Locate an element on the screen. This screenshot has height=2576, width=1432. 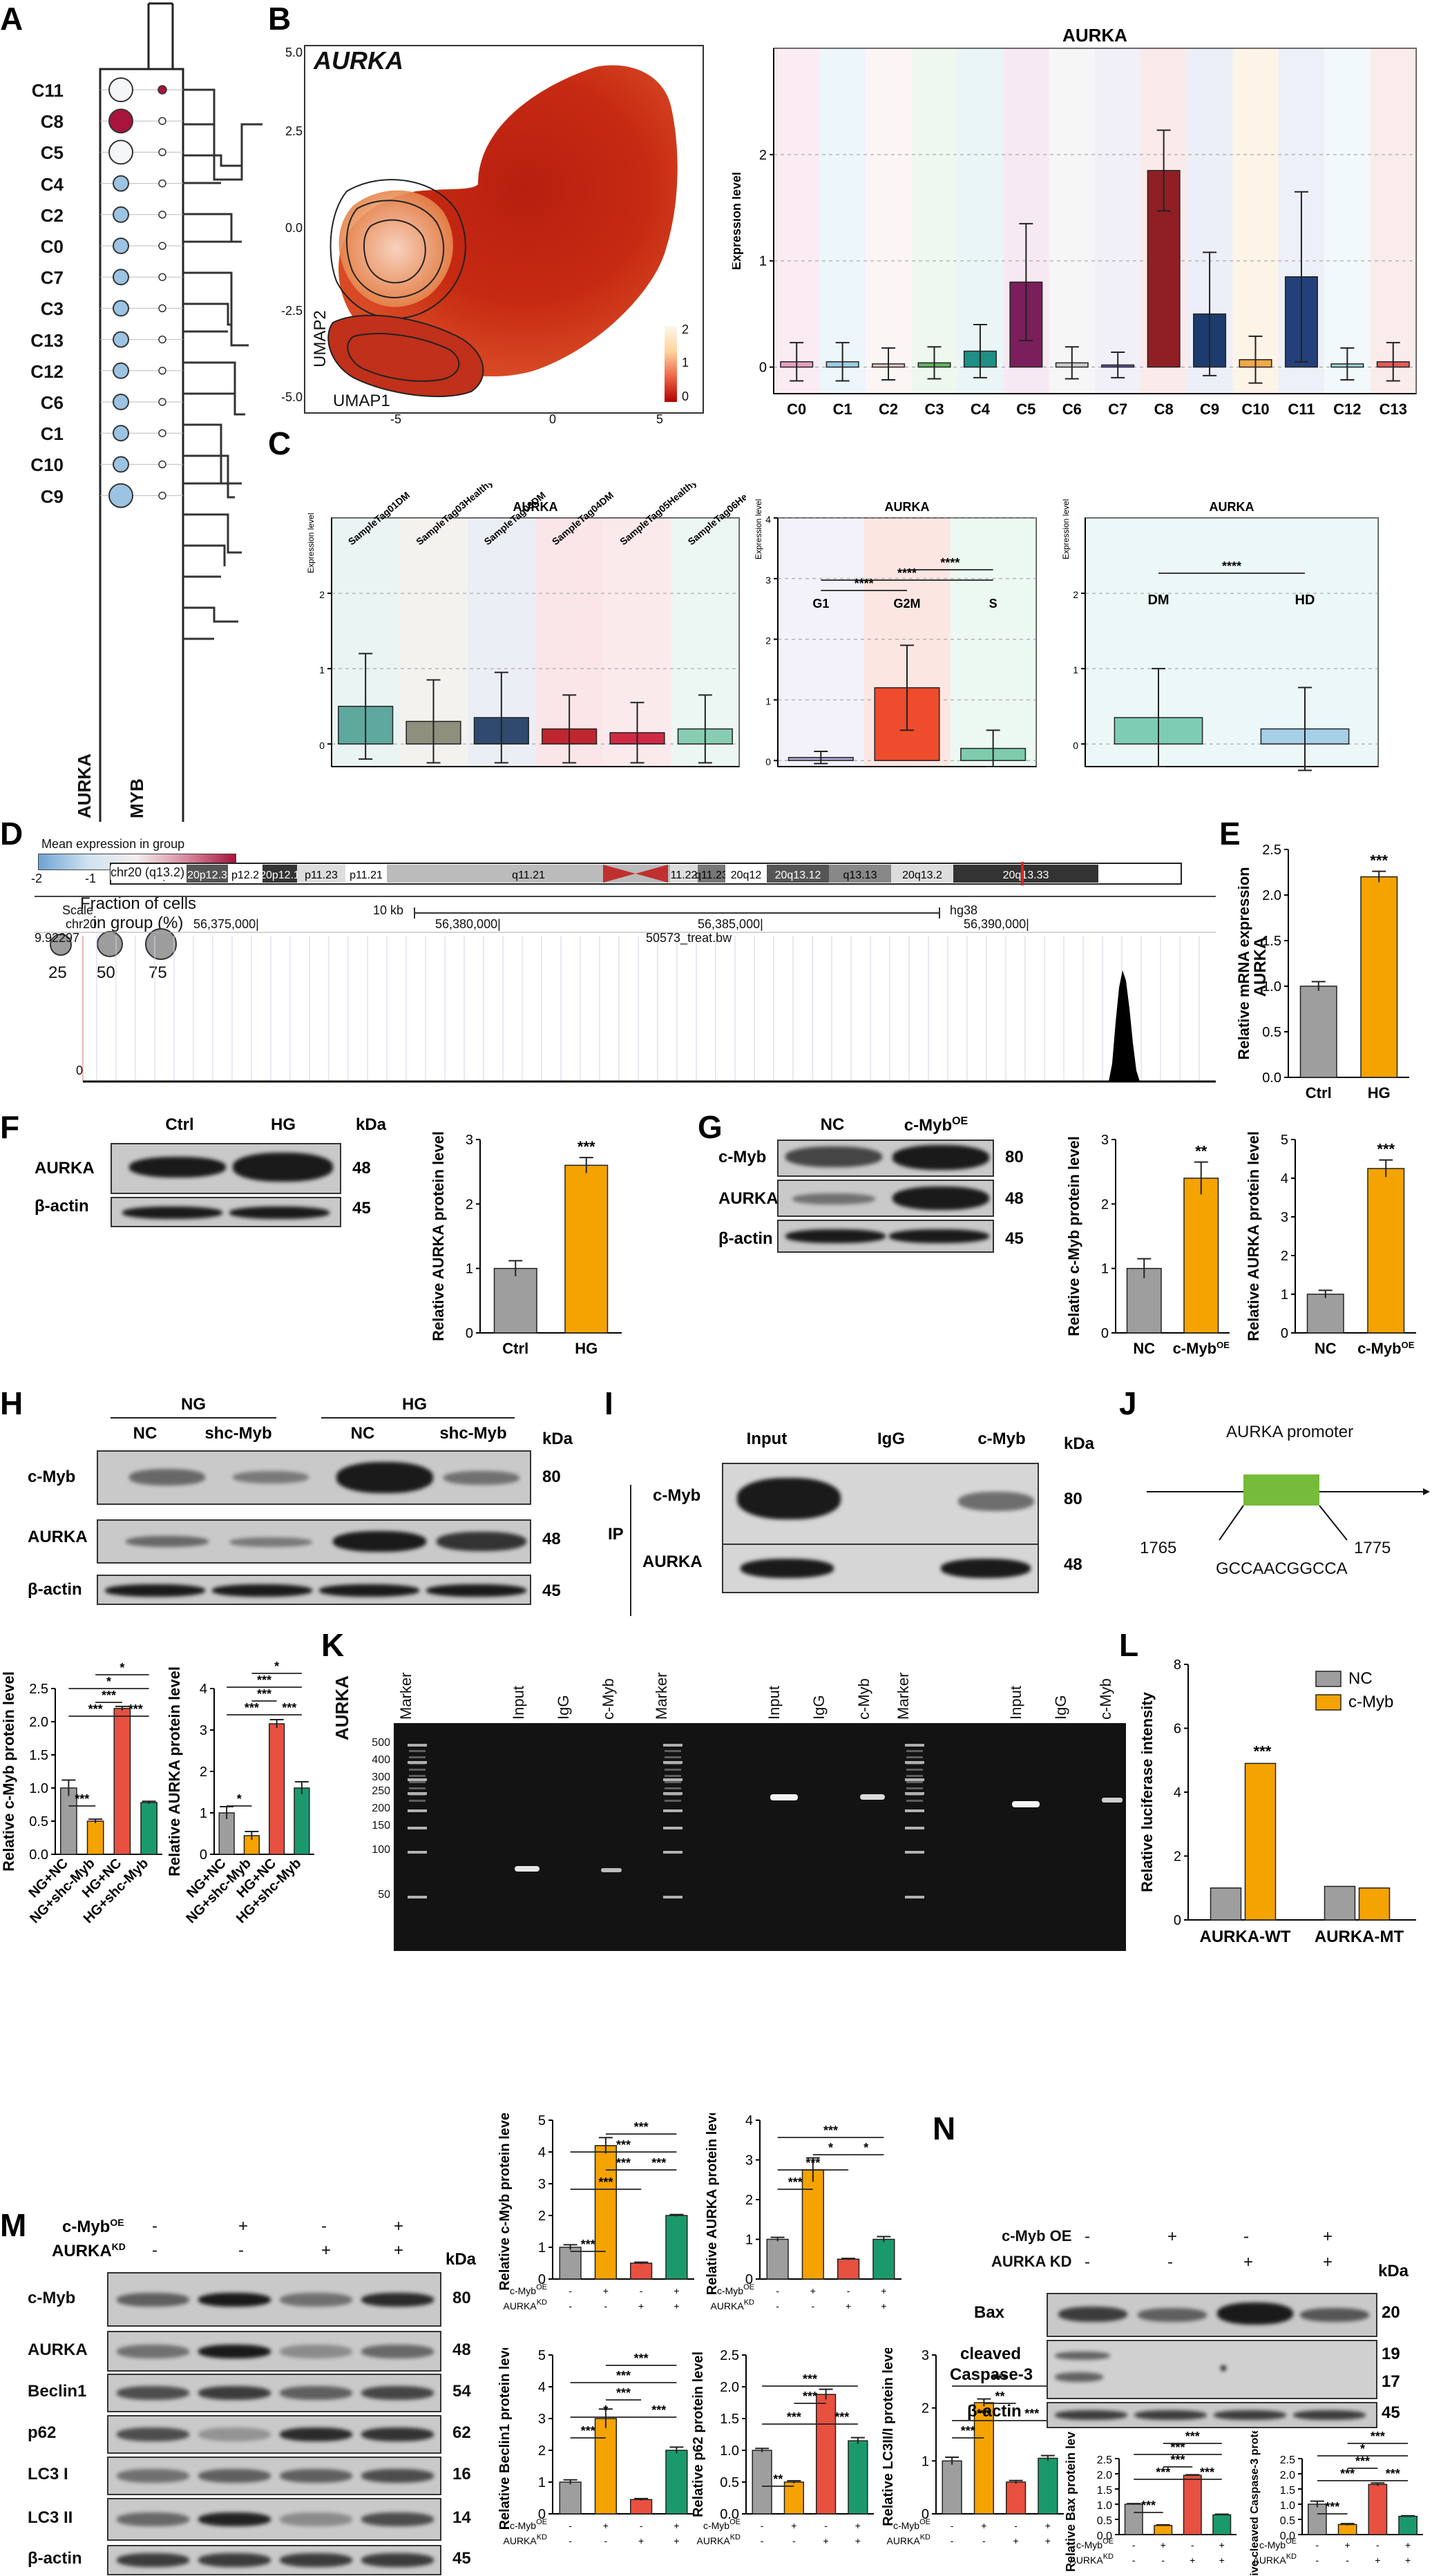
umap-ytick: 0.0 is located at coordinates (294, 228).